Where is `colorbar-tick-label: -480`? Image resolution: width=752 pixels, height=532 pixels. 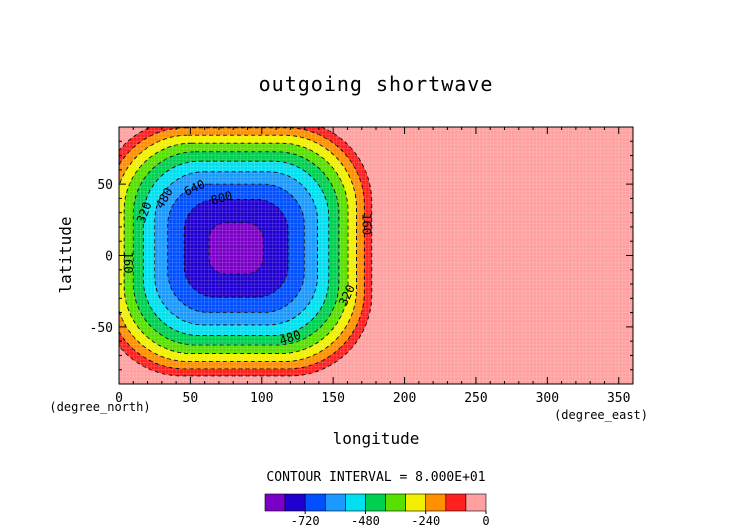
colorbar-tick-label: -480 is located at coordinates (365, 521).